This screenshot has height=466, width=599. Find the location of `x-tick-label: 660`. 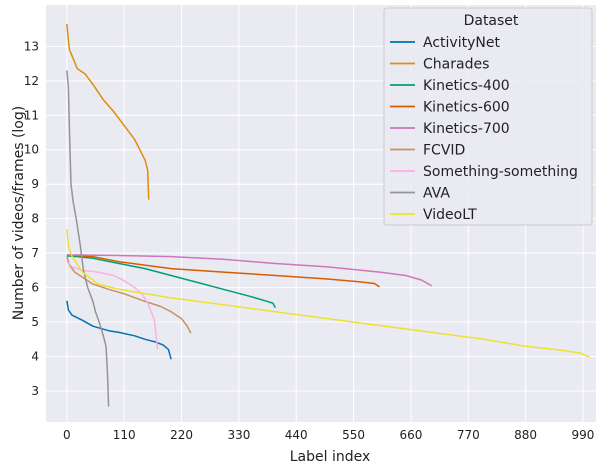

x-tick-label: 660 is located at coordinates (410, 435).